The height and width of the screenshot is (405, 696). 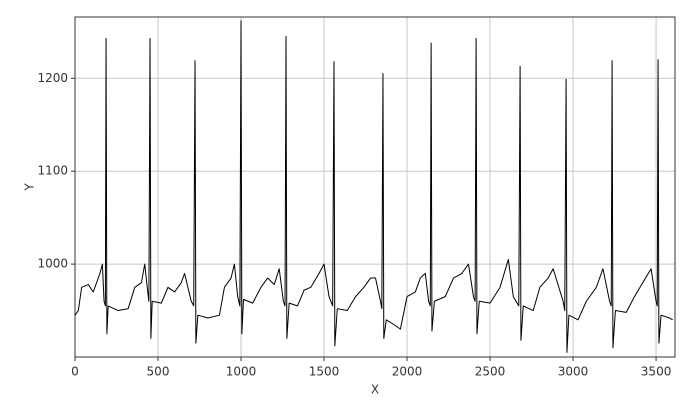 I want to click on x-tick-label: 1000, so click(x=241, y=372).